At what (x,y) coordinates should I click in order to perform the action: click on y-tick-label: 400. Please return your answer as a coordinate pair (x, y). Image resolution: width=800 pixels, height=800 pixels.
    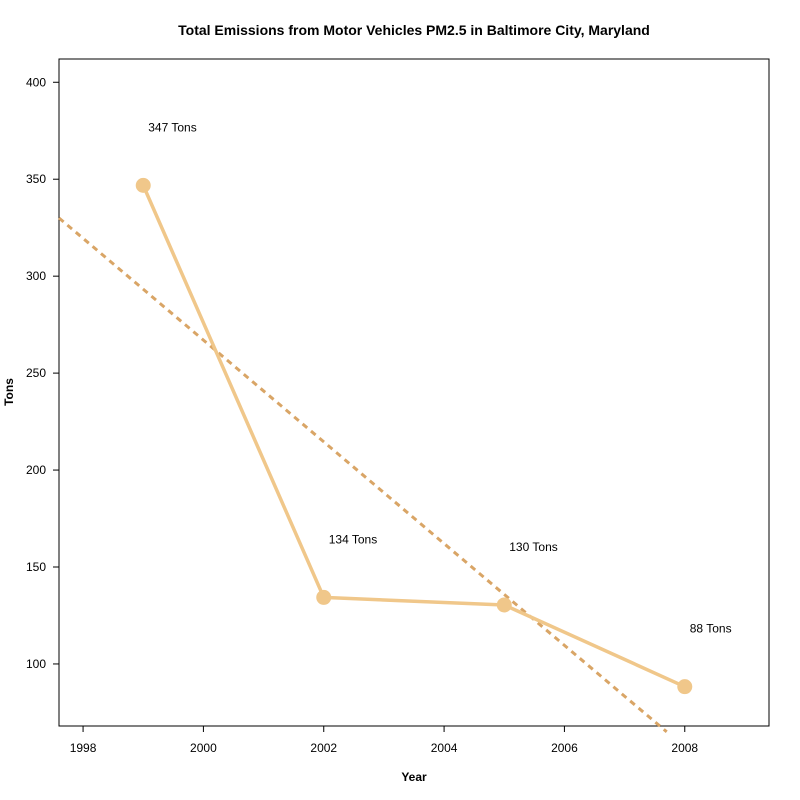
    Looking at the image, I should click on (36, 82).